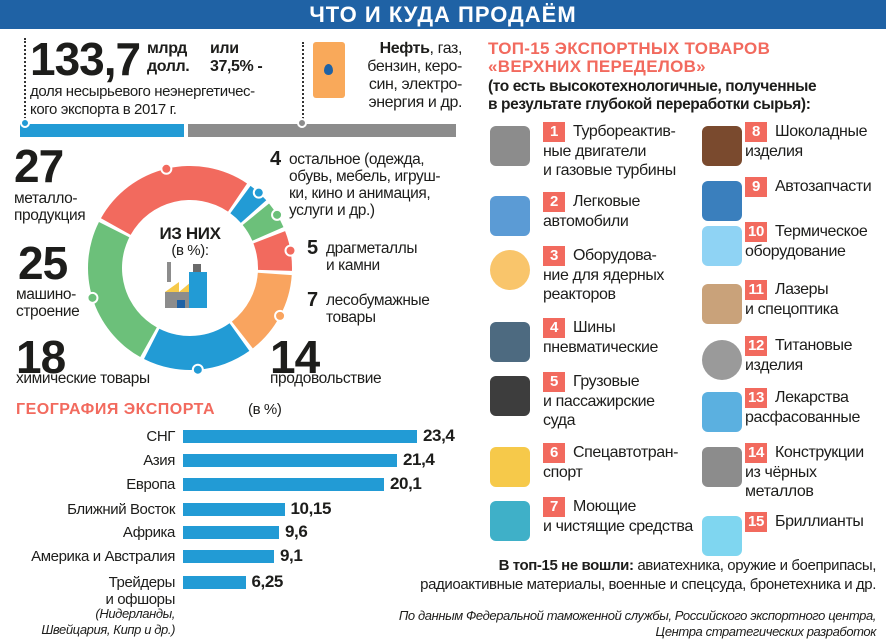  Describe the element at coordinates (85, 59) in the screenshot. I see `export-value: 133,7` at that location.